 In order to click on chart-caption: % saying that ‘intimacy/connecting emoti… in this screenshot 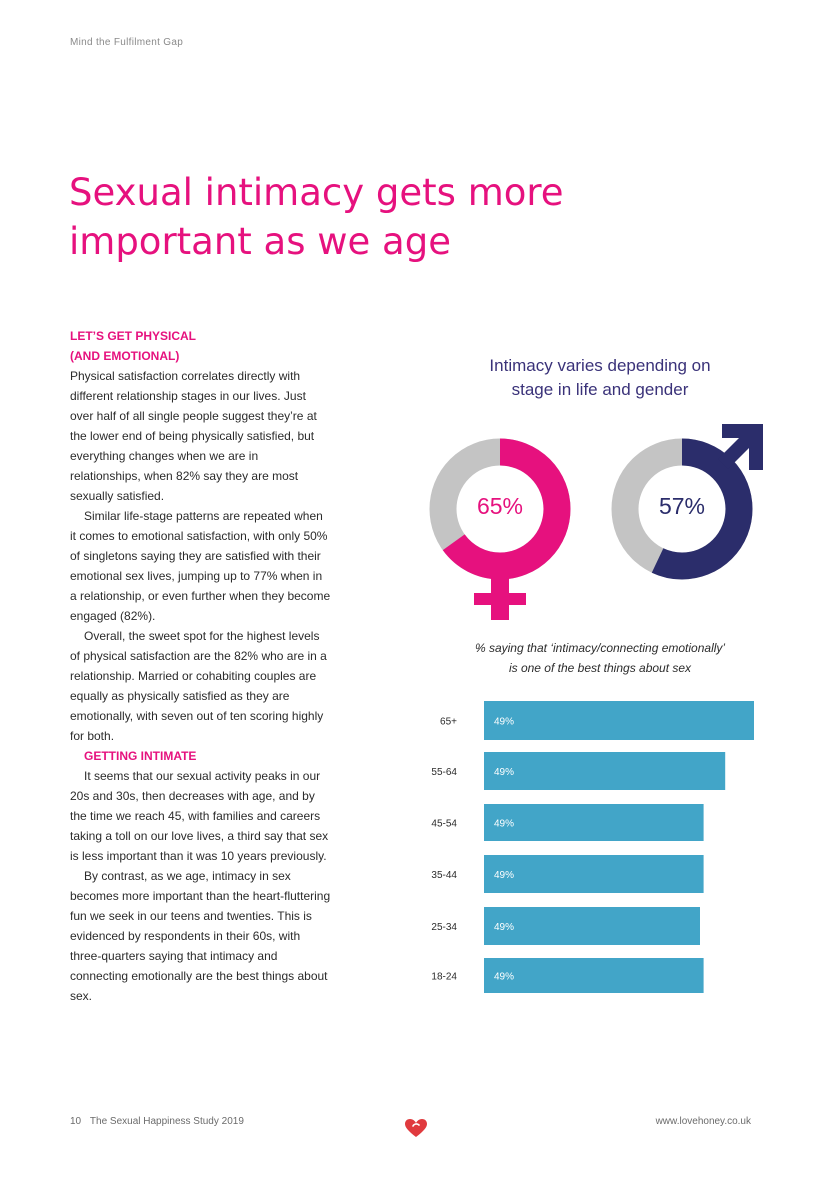, I will do `click(600, 658)`.